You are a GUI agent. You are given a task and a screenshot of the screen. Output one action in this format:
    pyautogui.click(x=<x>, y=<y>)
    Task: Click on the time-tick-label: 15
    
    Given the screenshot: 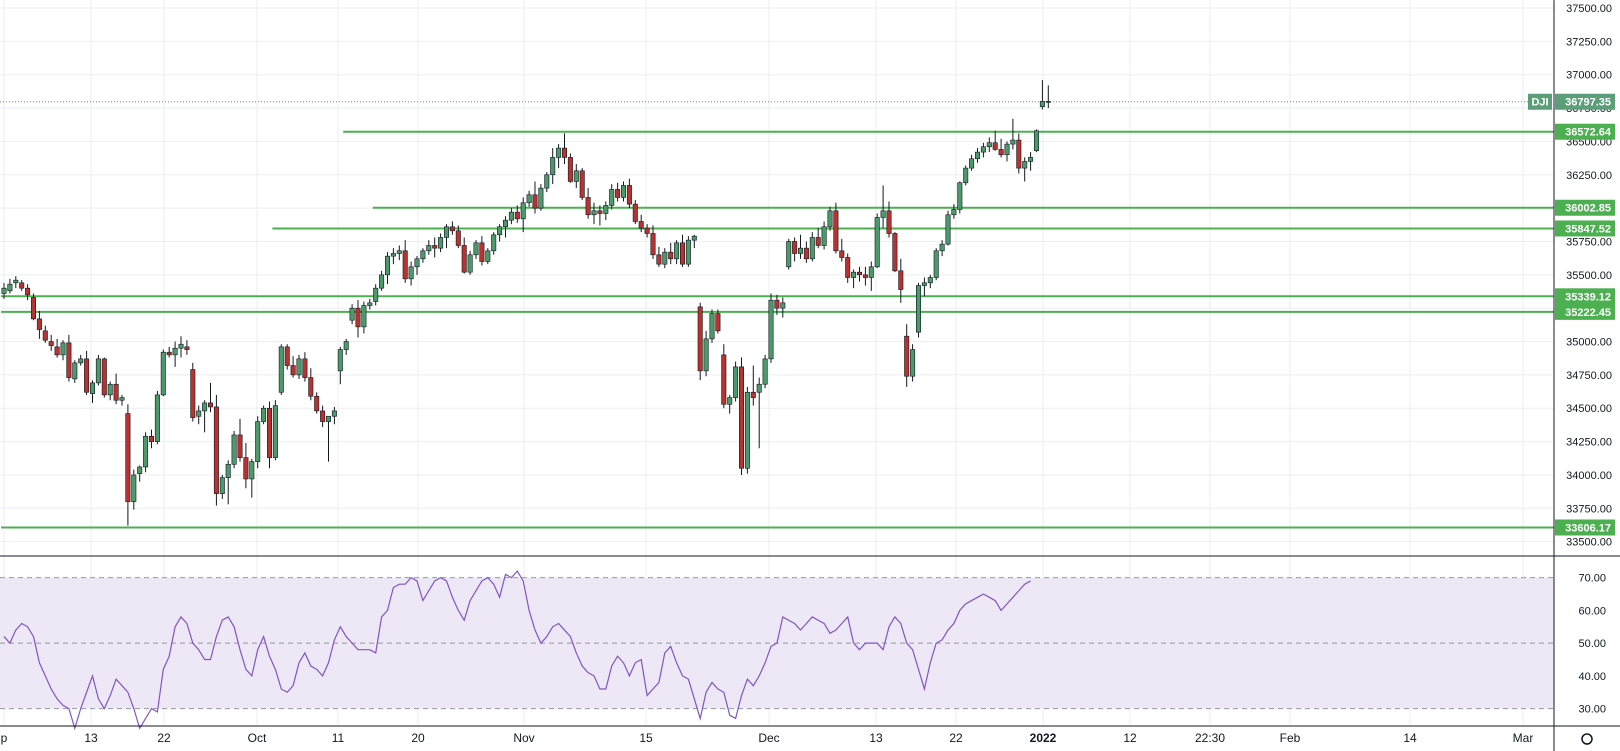 What is the action you would take?
    pyautogui.click(x=646, y=738)
    